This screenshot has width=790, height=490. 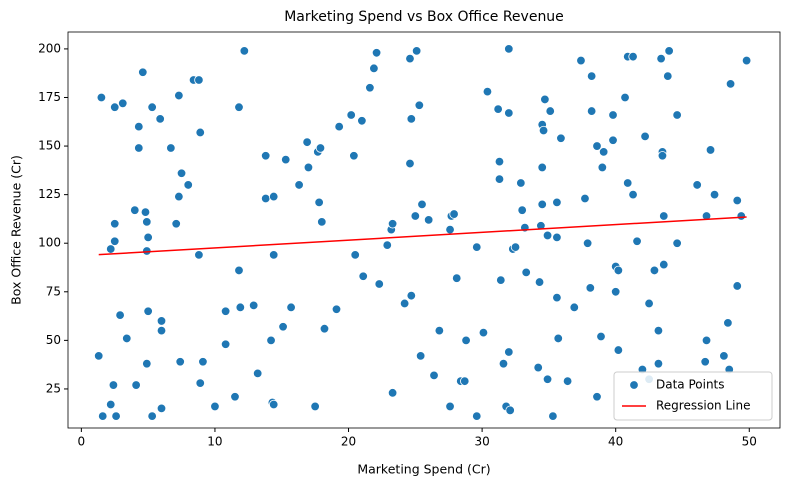 I want to click on y-tick-label: 50, so click(x=53, y=340).